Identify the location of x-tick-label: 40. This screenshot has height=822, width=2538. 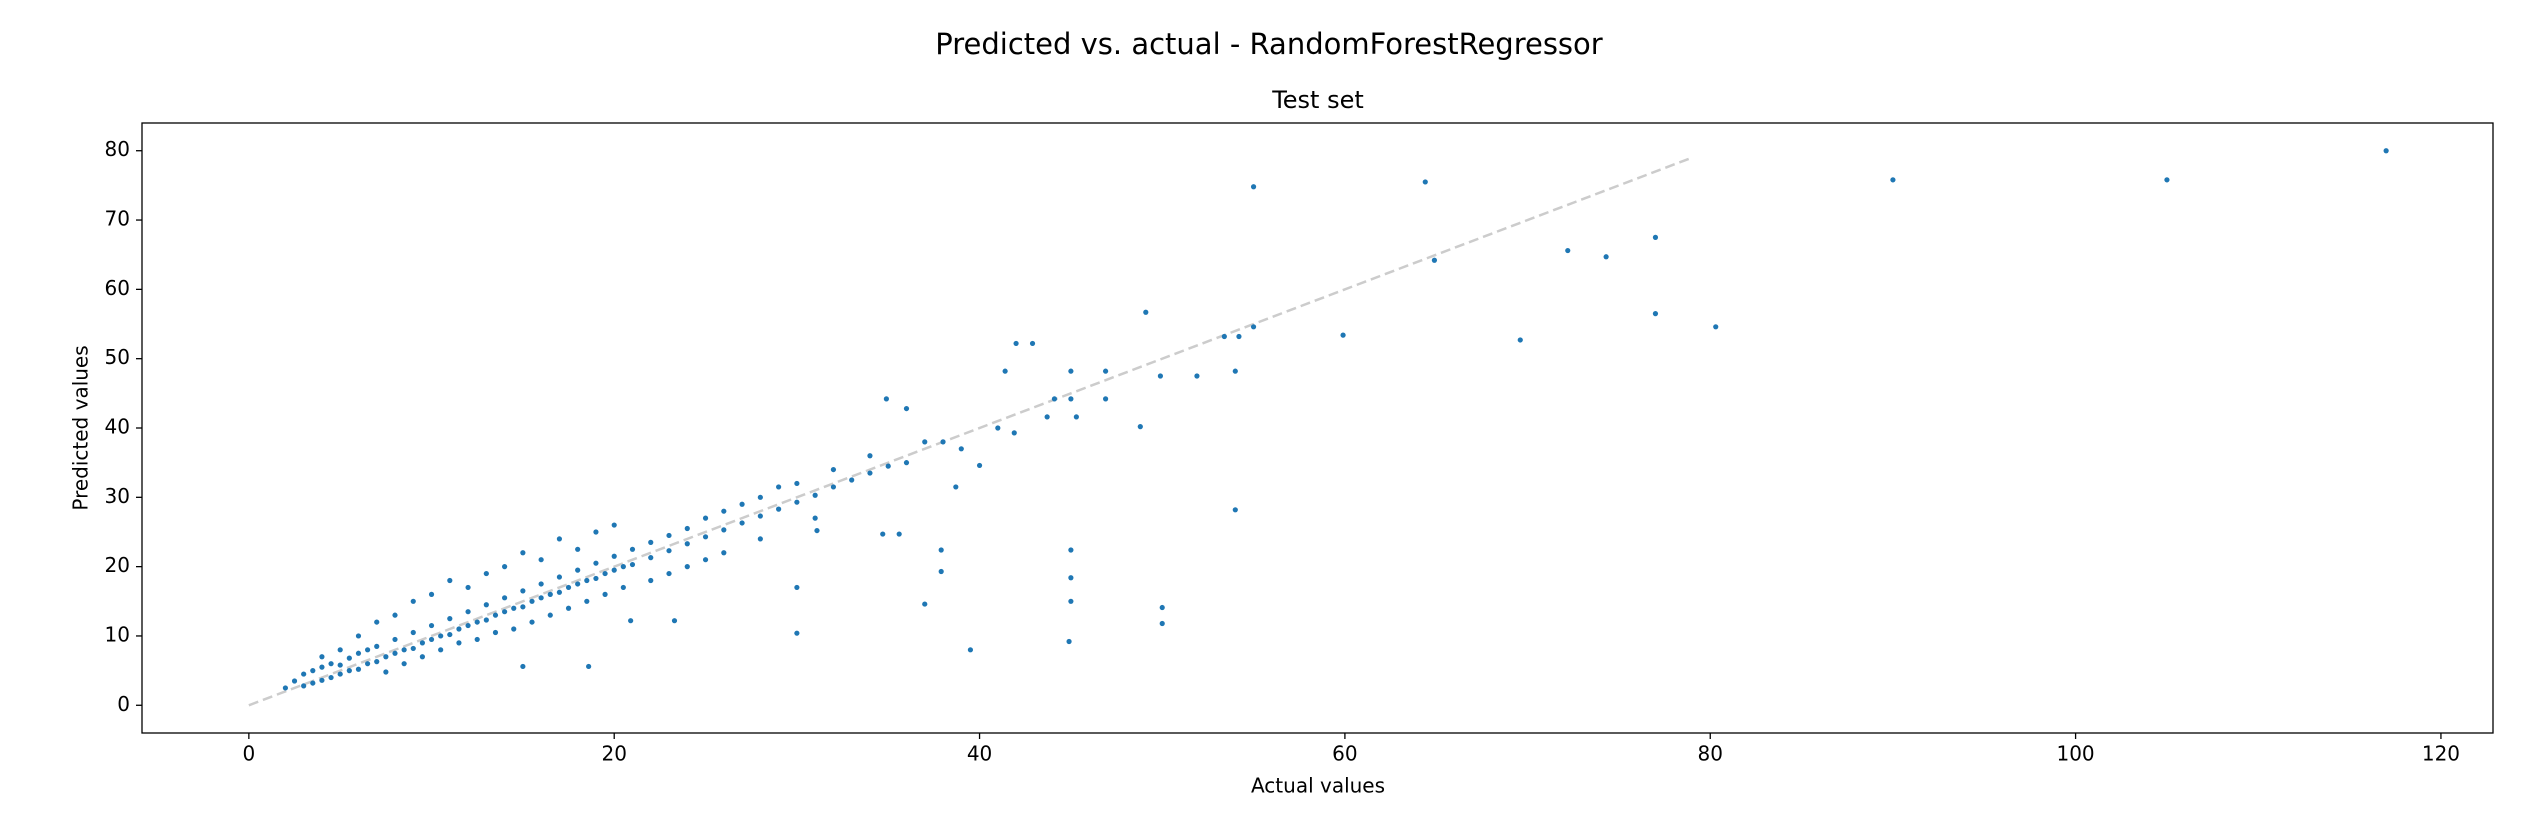
(979, 754).